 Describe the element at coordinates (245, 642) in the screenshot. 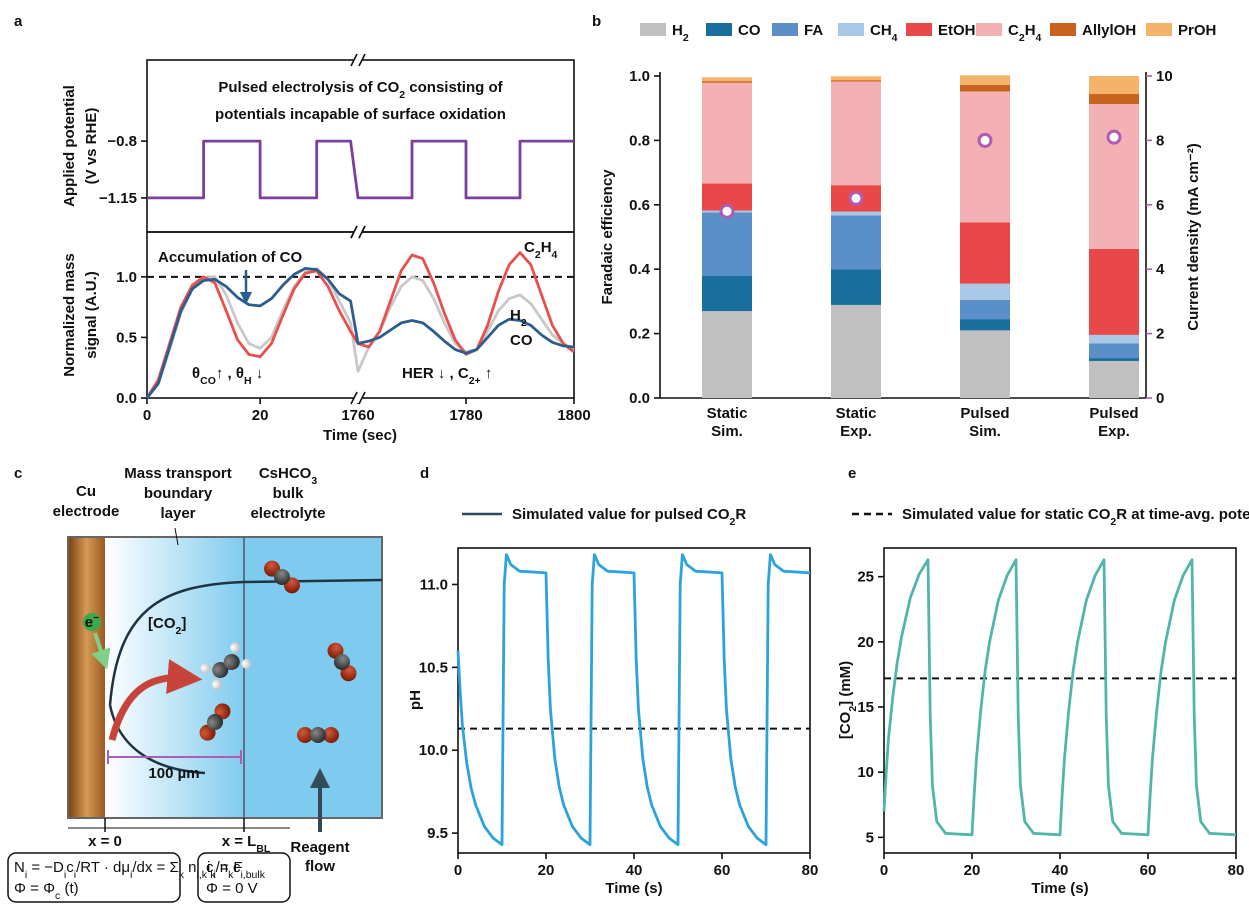

I see `co2-profile` at that location.